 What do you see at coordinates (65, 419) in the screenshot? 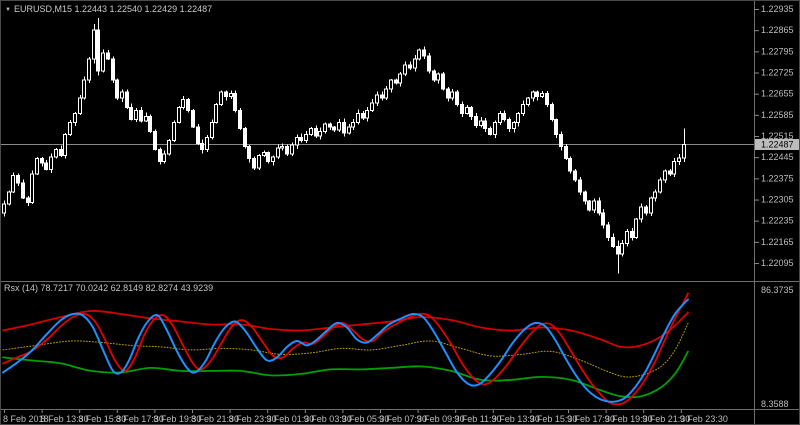
I see `time-axis-label: 8 Feb 13:30` at bounding box center [65, 419].